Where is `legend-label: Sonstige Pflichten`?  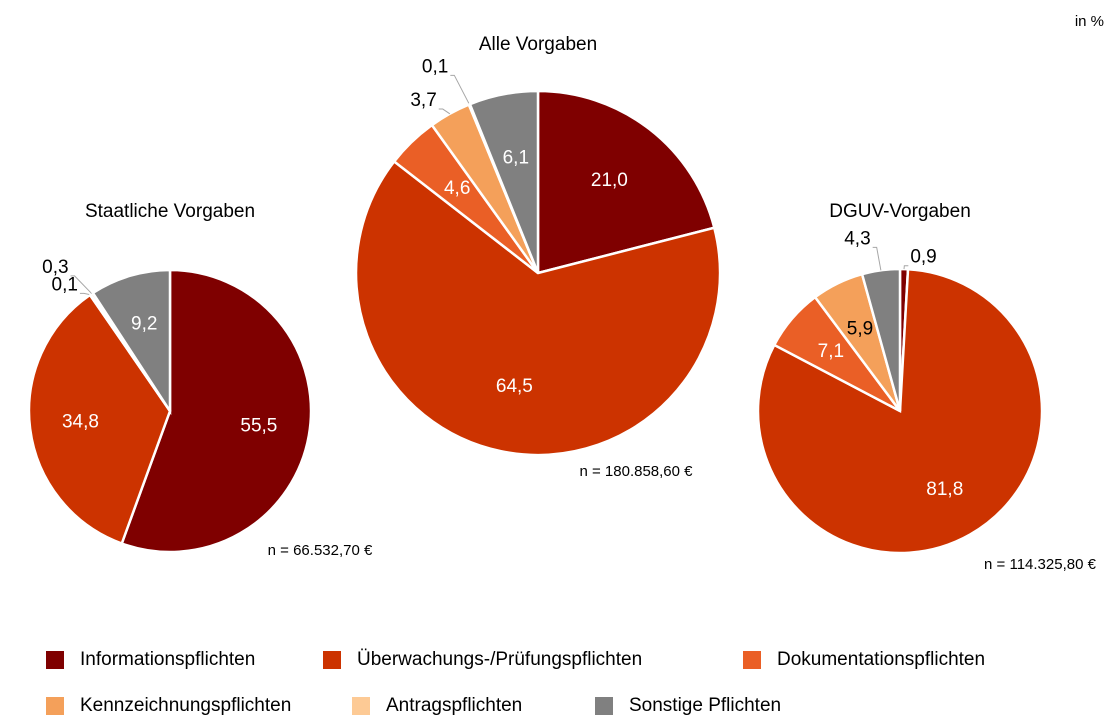
legend-label: Sonstige Pflichten is located at coordinates (705, 705).